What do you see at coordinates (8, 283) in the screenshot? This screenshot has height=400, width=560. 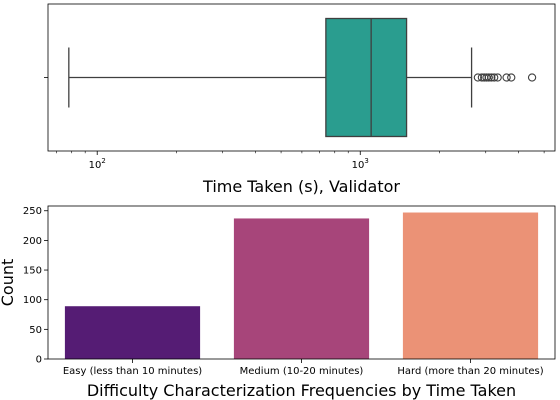 I see `barchart-ylabel: Count` at bounding box center [8, 283].